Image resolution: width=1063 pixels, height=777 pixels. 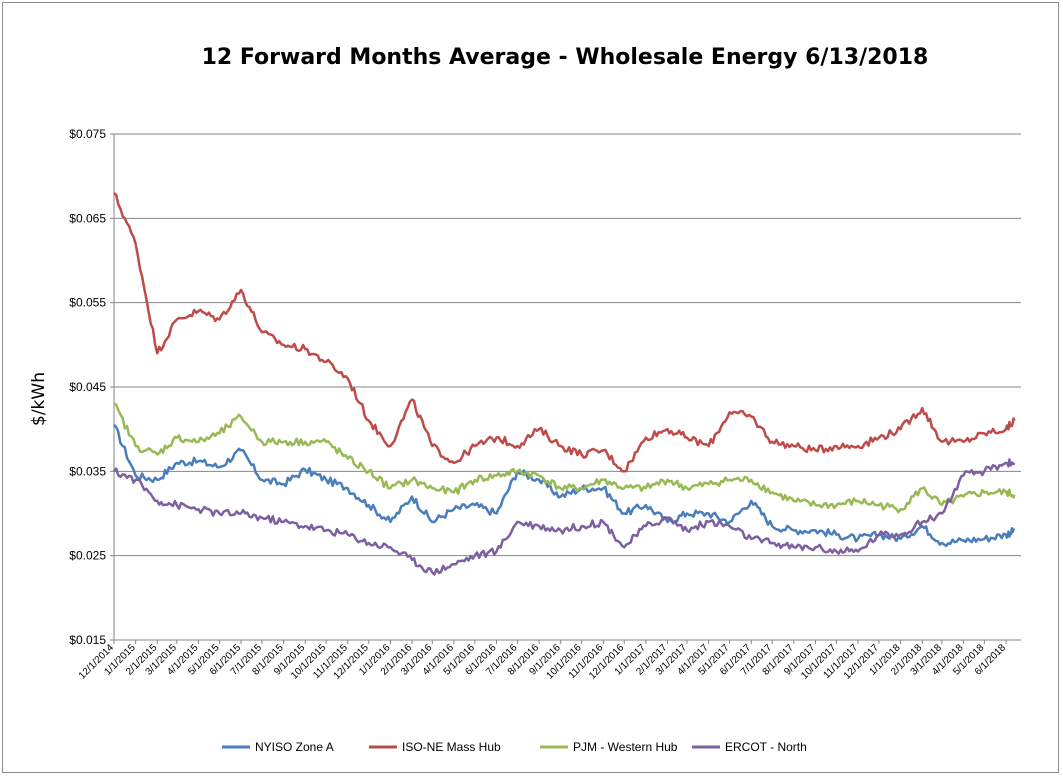 I want to click on legend-label: PJM - Western Hub, so click(x=625, y=747).